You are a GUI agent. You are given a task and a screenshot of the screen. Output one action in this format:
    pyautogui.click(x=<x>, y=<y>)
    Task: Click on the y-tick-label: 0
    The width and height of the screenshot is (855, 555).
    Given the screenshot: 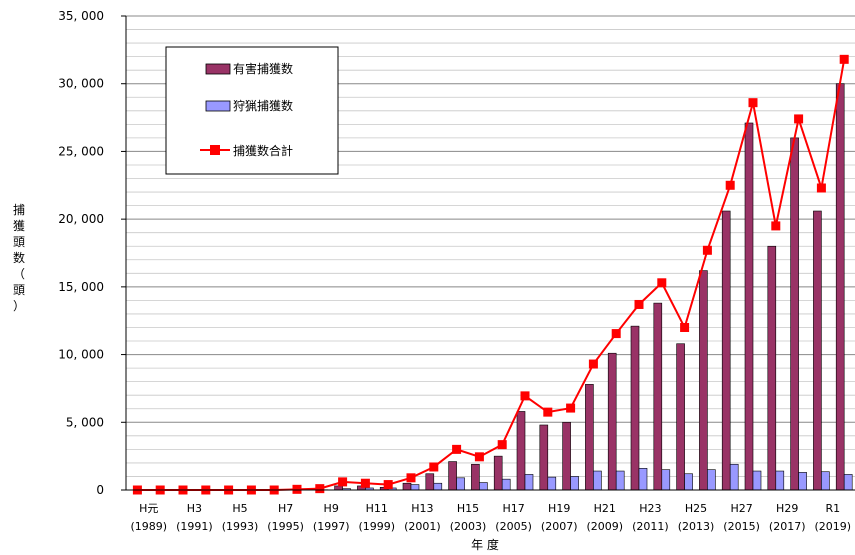 What is the action you would take?
    pyautogui.click(x=100, y=490)
    